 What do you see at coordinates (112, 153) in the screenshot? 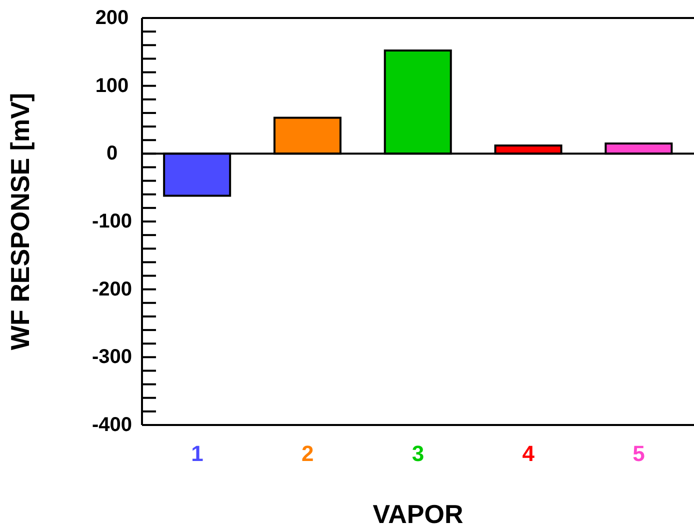
I see `y-tick-label: 0` at bounding box center [112, 153].